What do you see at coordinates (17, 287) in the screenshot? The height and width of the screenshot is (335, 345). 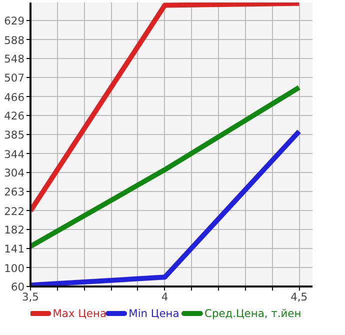 I see `y-tick-label: 60` at bounding box center [17, 287].